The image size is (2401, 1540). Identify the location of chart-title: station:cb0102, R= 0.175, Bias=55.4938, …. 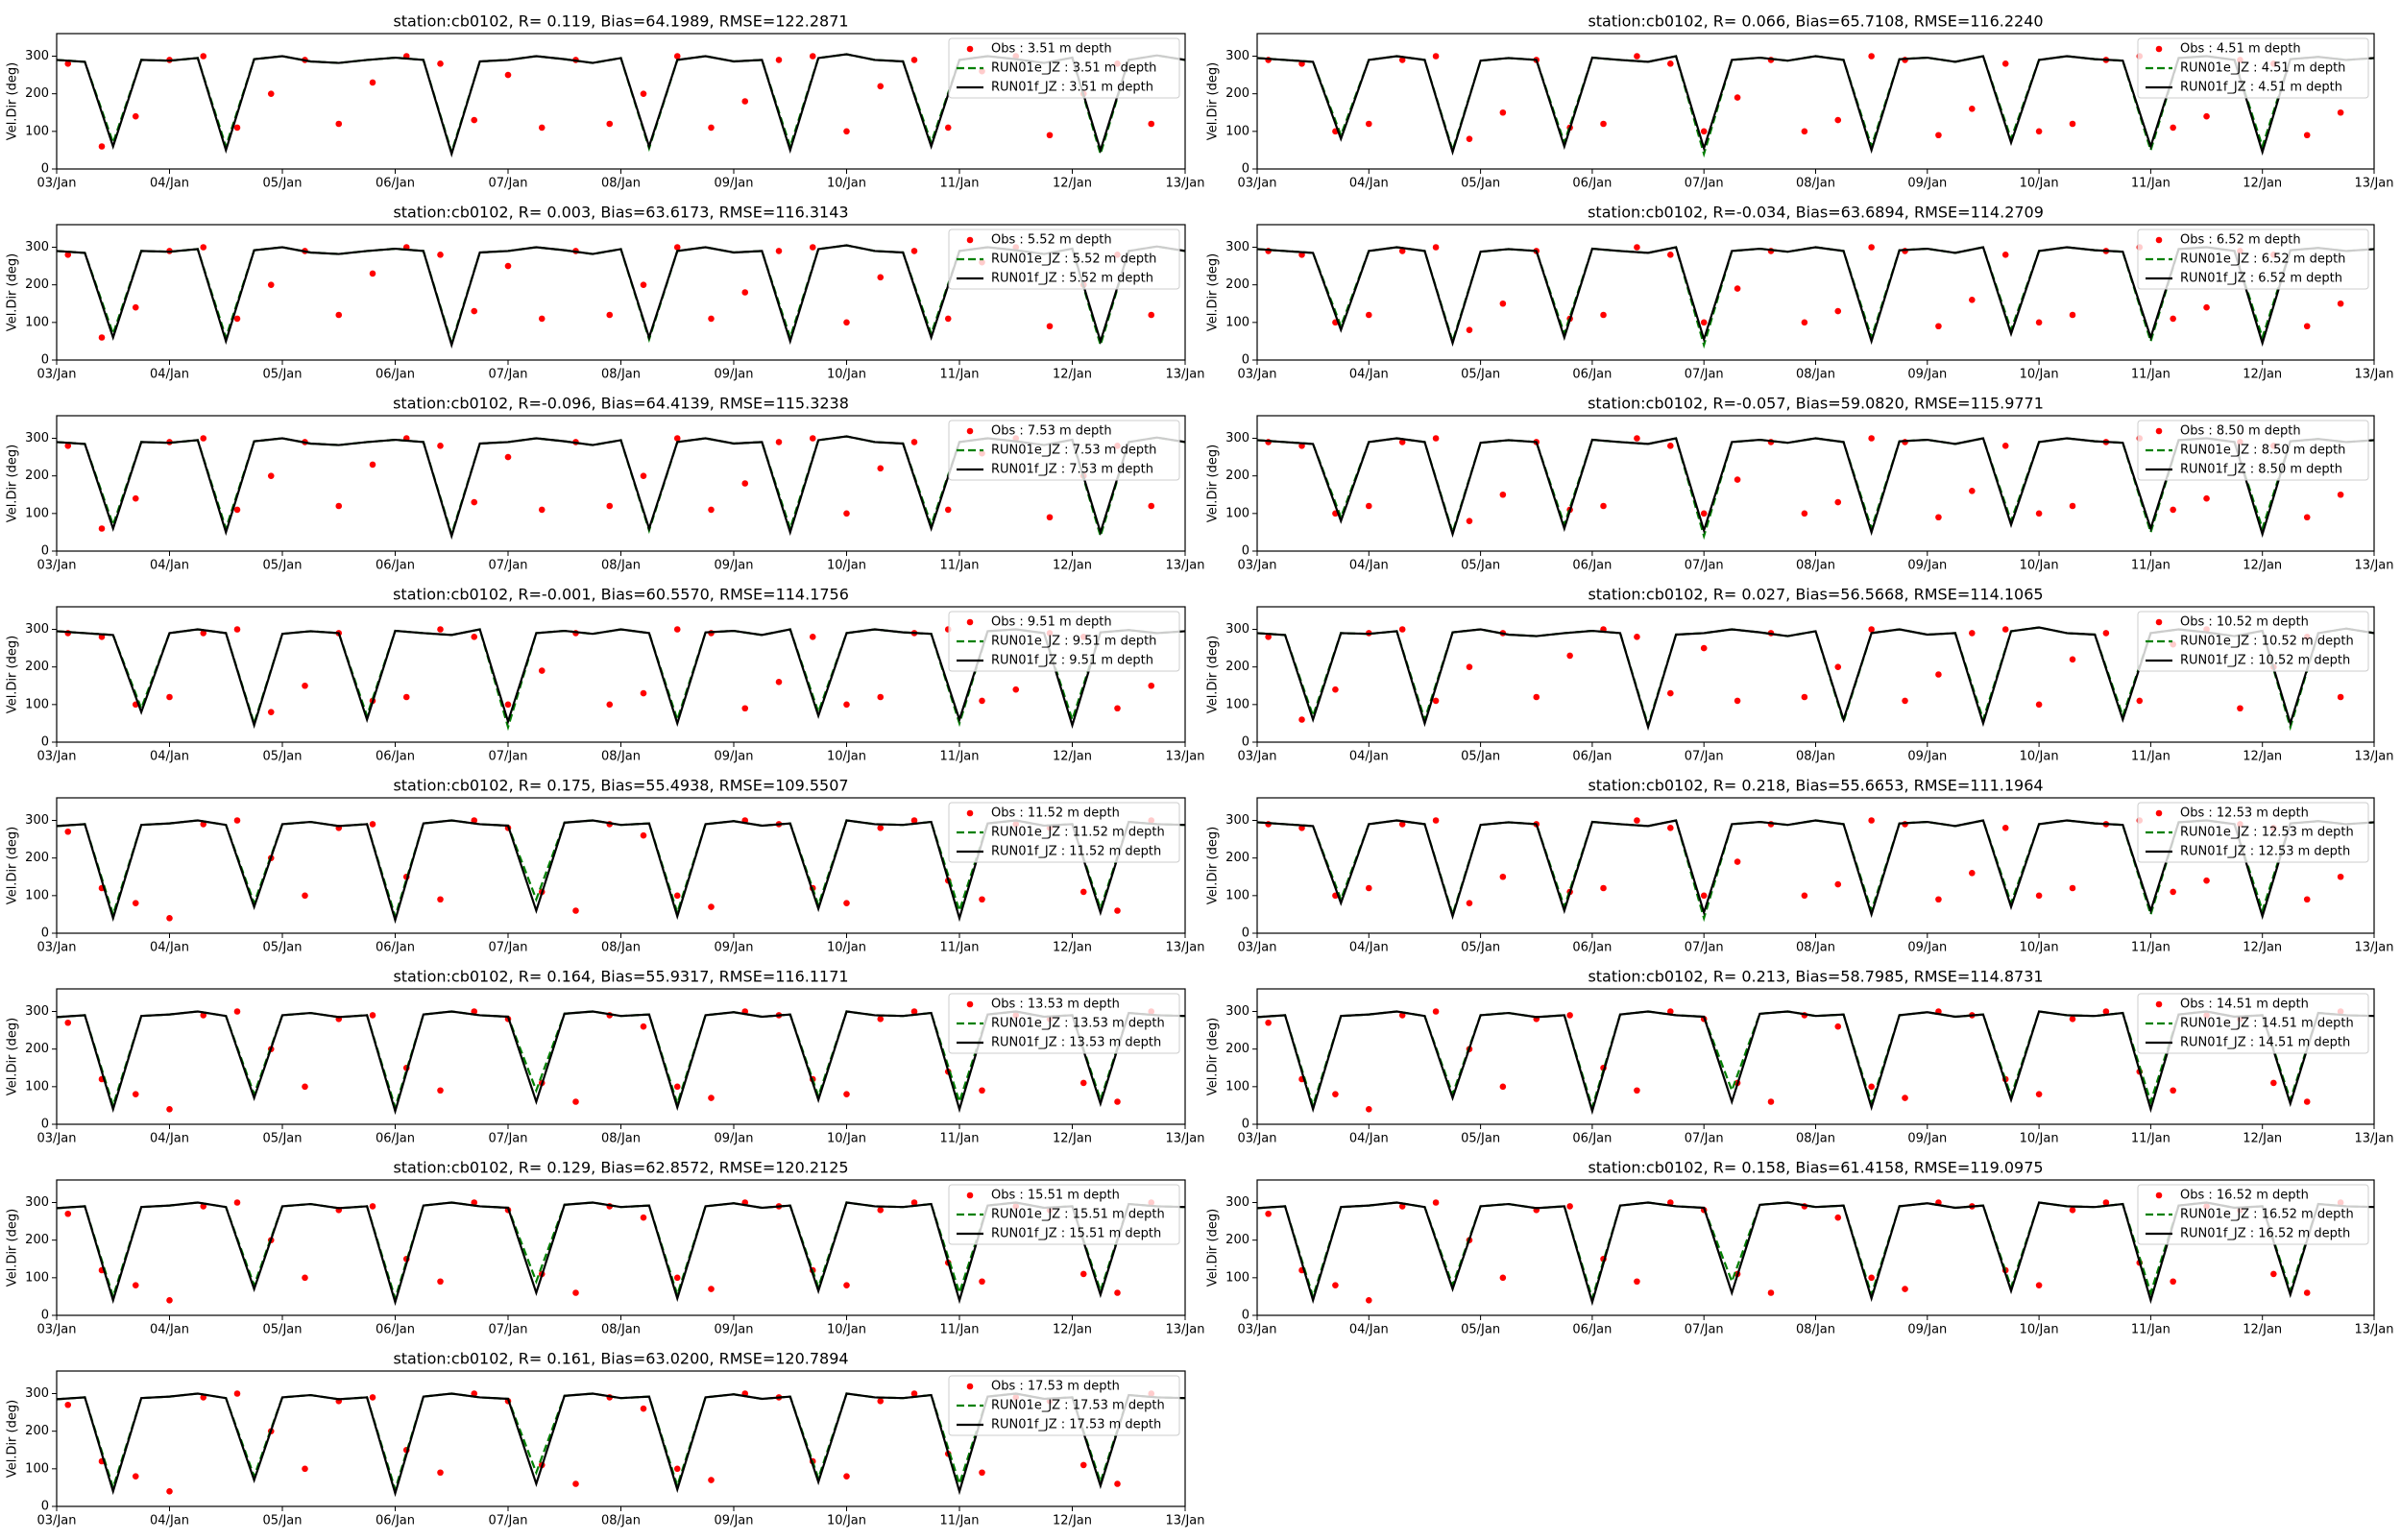
(621, 786).